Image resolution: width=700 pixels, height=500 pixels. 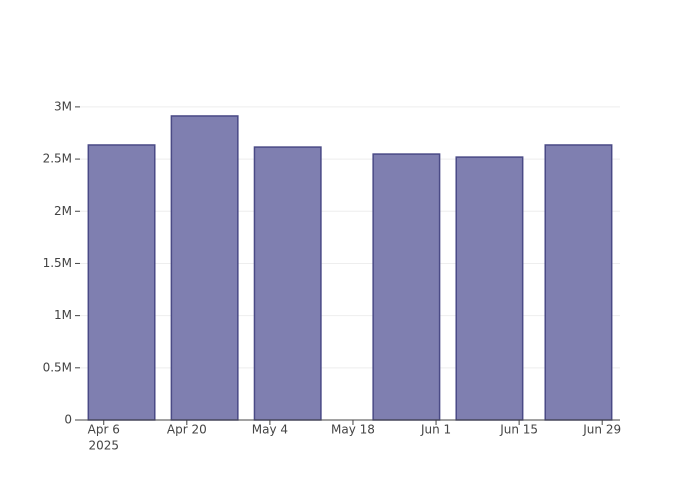 I want to click on x-tick-label: Apr 20, so click(x=187, y=430).